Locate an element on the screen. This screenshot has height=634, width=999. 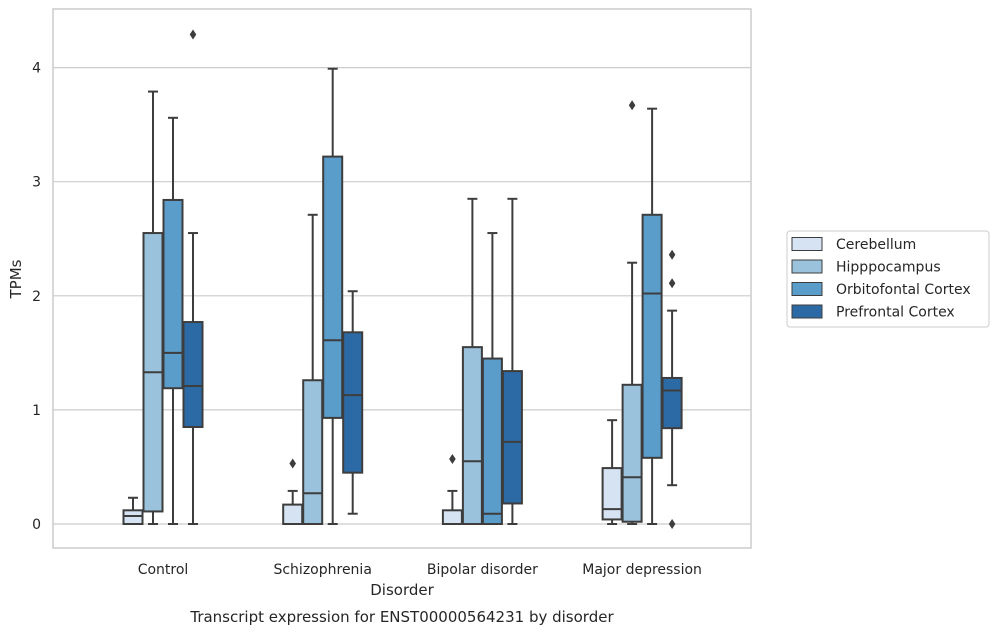
y-axis-title: TPMs is located at coordinates (16, 279).